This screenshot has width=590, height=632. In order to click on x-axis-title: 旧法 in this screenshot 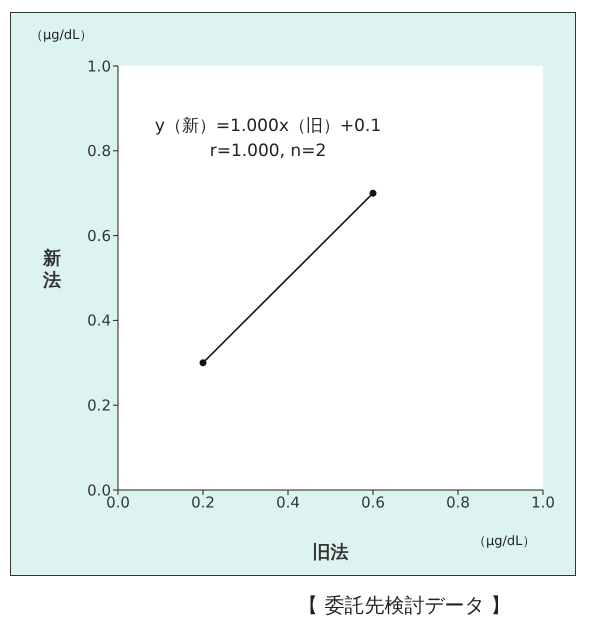, I will do `click(330, 552)`.